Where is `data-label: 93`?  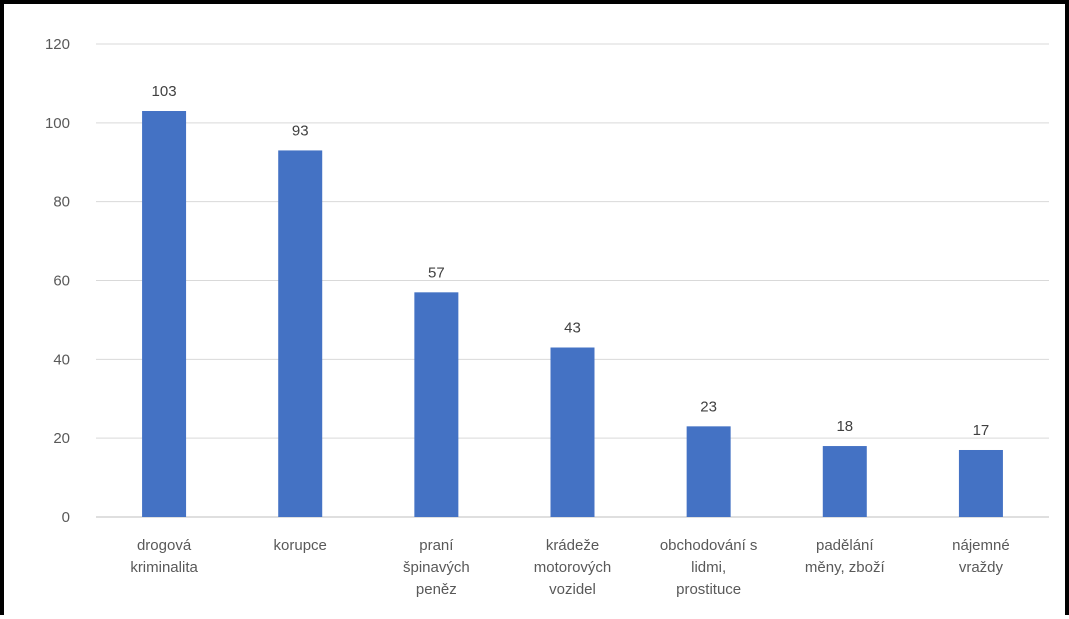 data-label: 93 is located at coordinates (300, 130).